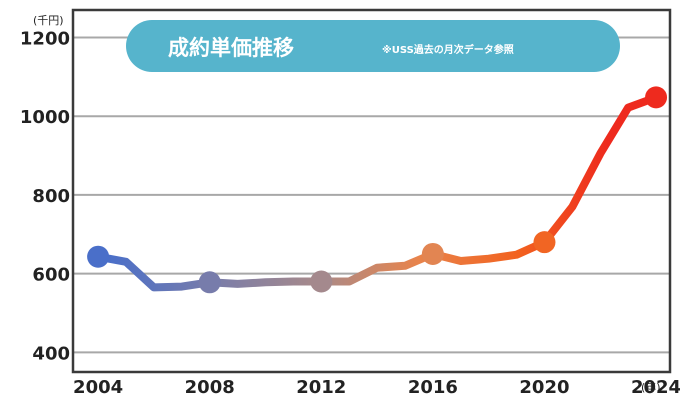 This screenshot has width=680, height=400. What do you see at coordinates (433, 387) in the screenshot?
I see `x-tick-label: 2016` at bounding box center [433, 387].